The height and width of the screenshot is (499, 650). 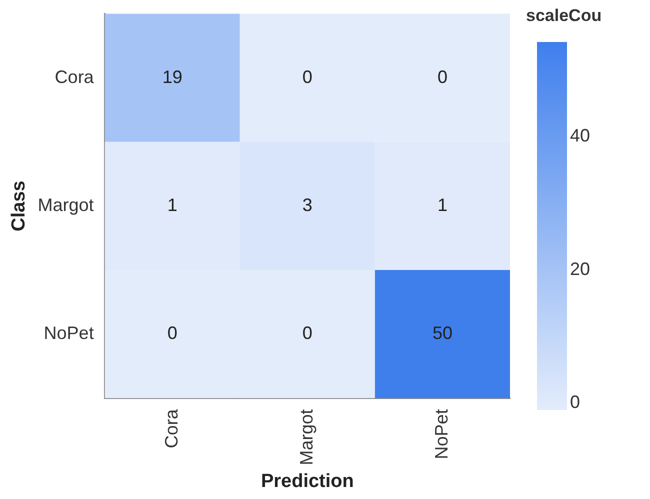 I want to click on color-bar-label: 0, so click(x=575, y=402).